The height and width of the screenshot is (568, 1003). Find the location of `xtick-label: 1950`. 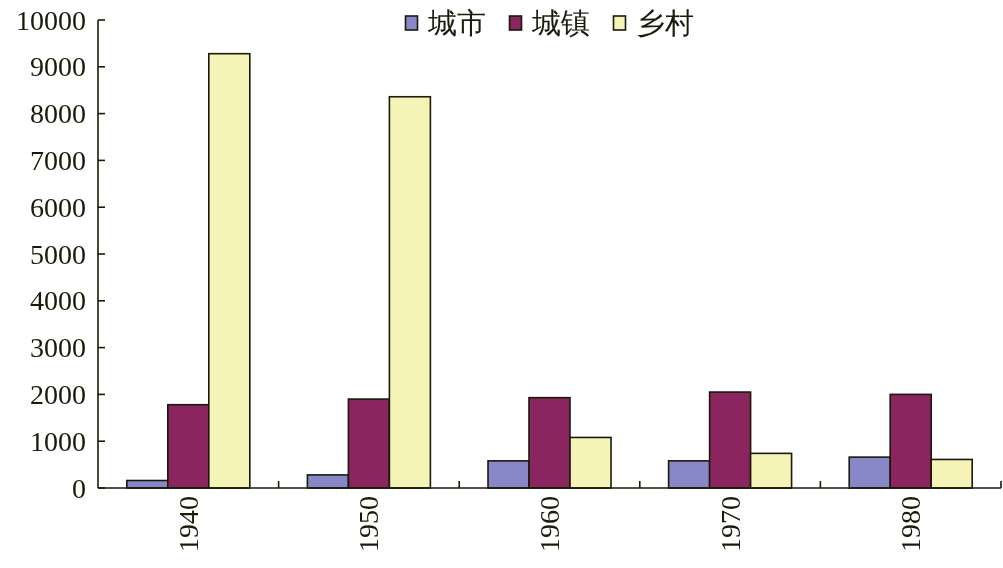

xtick-label: 1950 is located at coordinates (369, 524).